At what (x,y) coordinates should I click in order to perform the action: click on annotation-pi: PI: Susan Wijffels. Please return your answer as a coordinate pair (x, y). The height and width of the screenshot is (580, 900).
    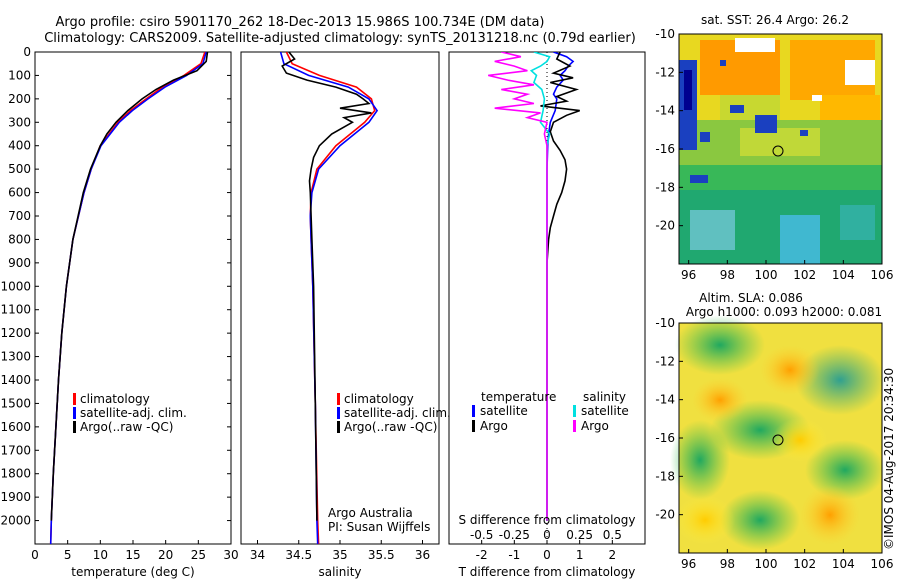
    Looking at the image, I should click on (379, 527).